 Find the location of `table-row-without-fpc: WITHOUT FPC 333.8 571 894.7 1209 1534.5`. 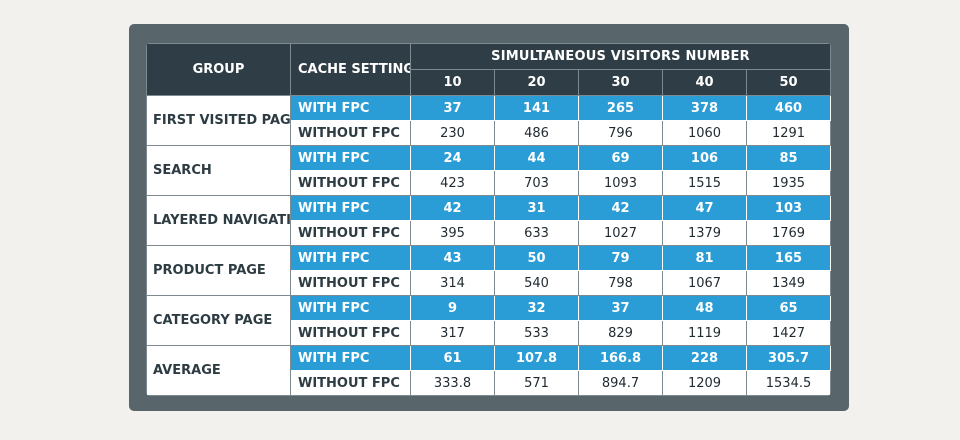

table-row-without-fpc: WITHOUT FPC 333.8 571 894.7 1209 1534.5 is located at coordinates (489, 383).